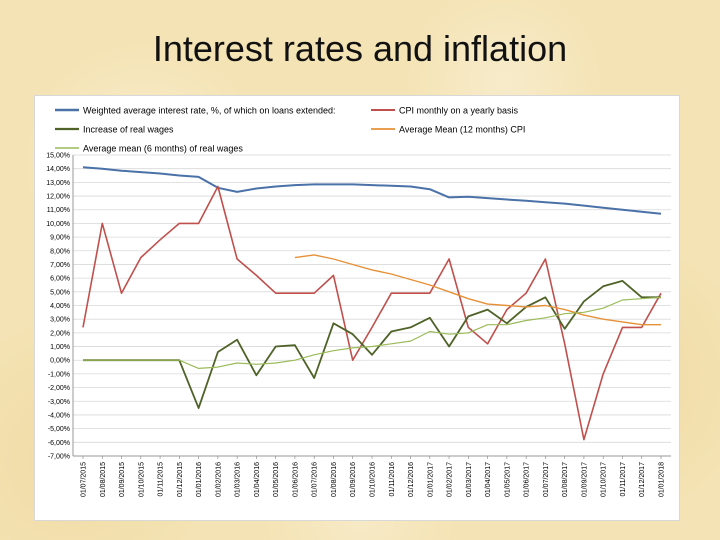  What do you see at coordinates (527, 479) in the screenshot?
I see `x-tick-label: 01/06/2017` at bounding box center [527, 479].